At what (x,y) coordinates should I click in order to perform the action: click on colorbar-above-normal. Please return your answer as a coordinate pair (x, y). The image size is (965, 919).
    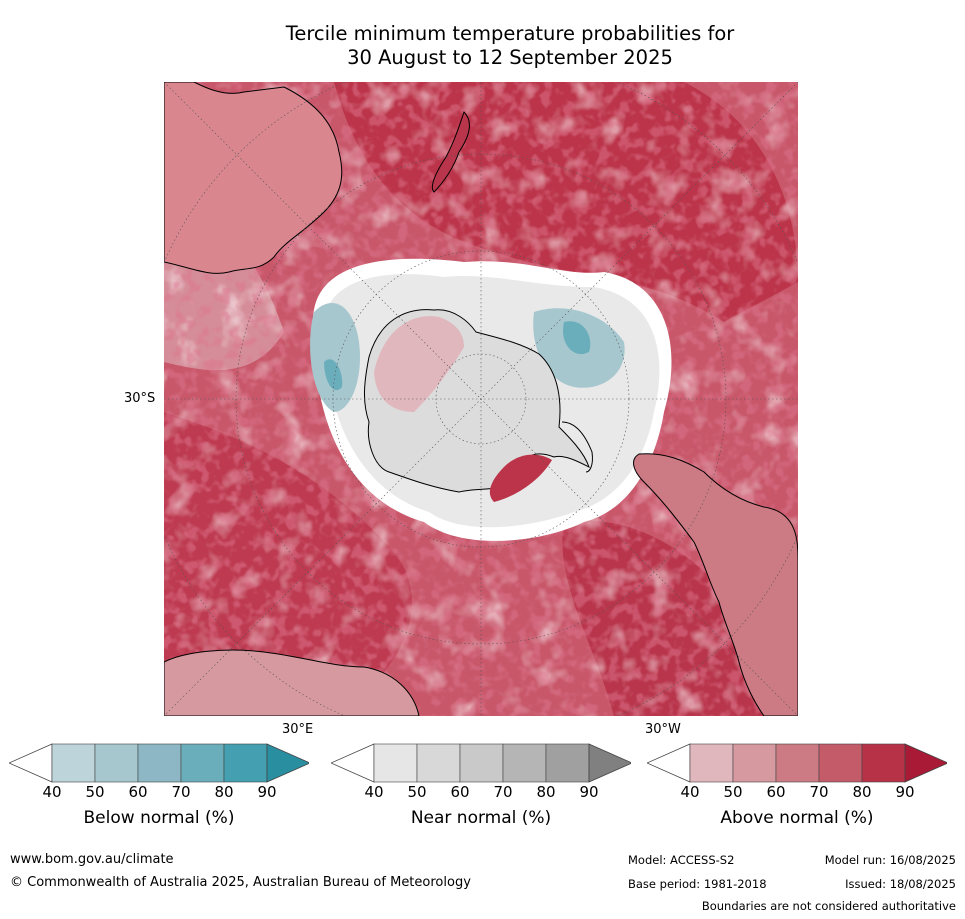
    Looking at the image, I should click on (797, 763).